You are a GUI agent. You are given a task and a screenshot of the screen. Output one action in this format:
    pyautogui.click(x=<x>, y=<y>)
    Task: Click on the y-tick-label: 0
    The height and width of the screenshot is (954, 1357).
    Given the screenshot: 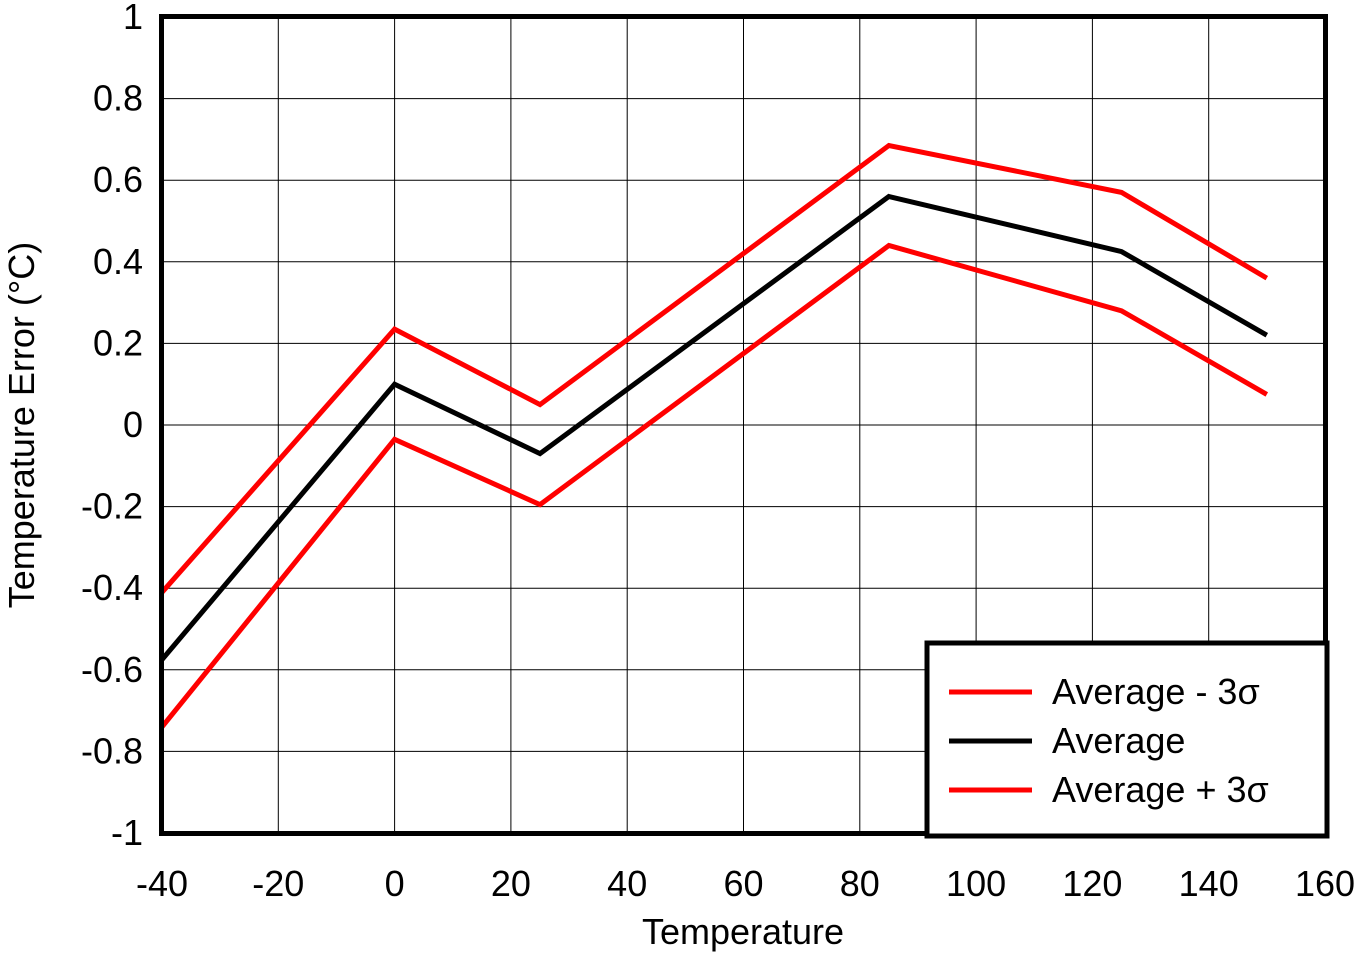 What is the action you would take?
    pyautogui.click(x=133, y=424)
    